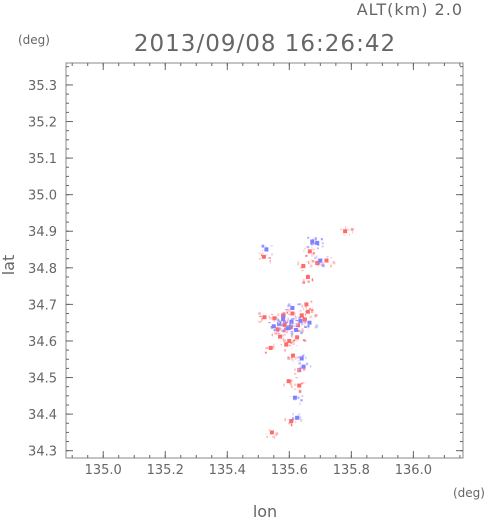 This screenshot has width=491, height=521. I want to click on y-tick-label: 34.6, so click(42, 342).